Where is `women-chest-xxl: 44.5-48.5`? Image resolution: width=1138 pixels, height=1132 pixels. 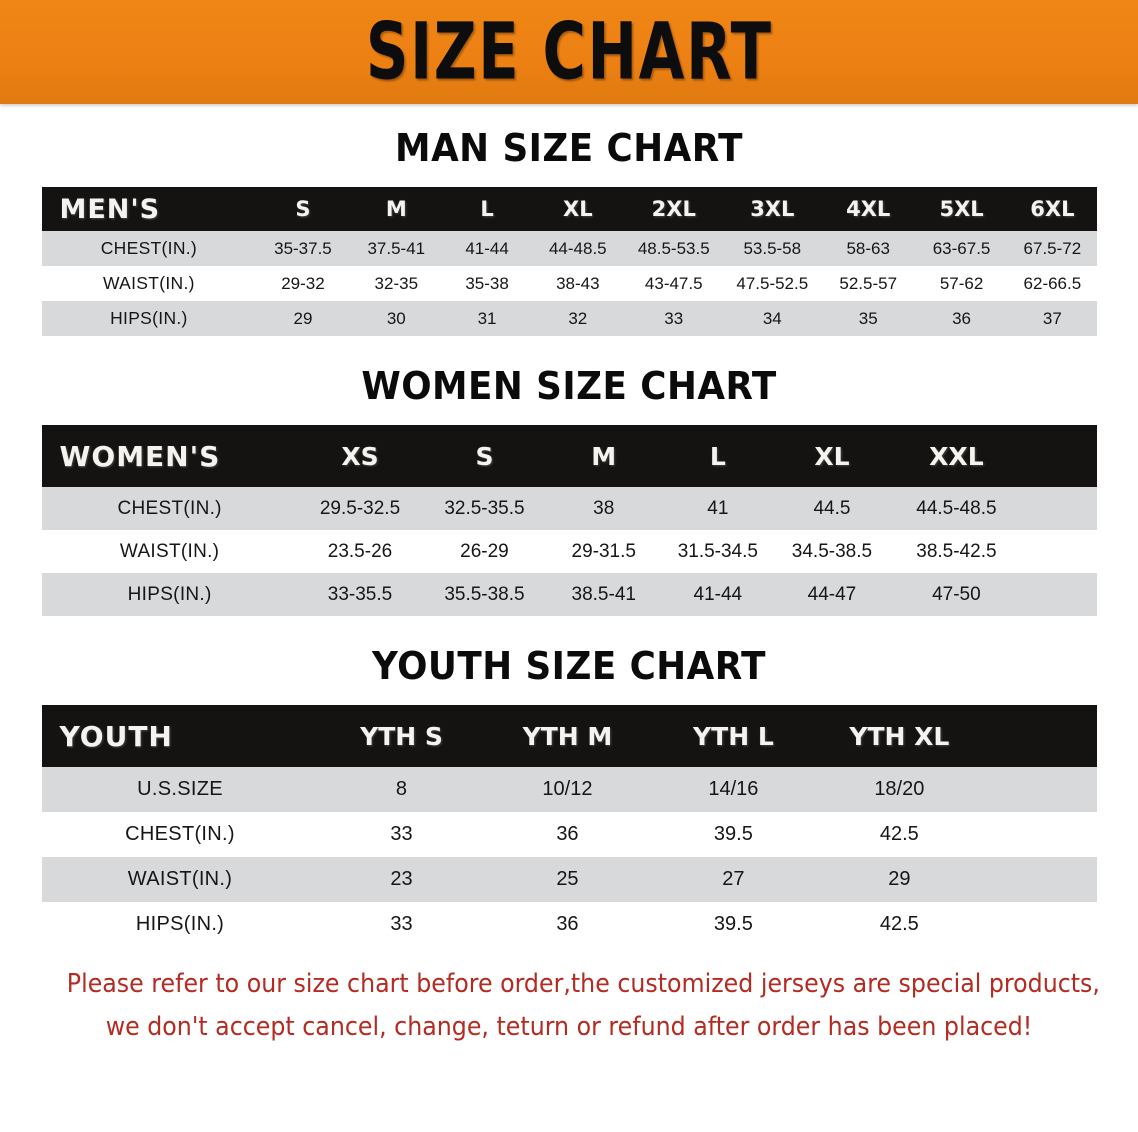 women-chest-xxl: 44.5-48.5 is located at coordinates (956, 508).